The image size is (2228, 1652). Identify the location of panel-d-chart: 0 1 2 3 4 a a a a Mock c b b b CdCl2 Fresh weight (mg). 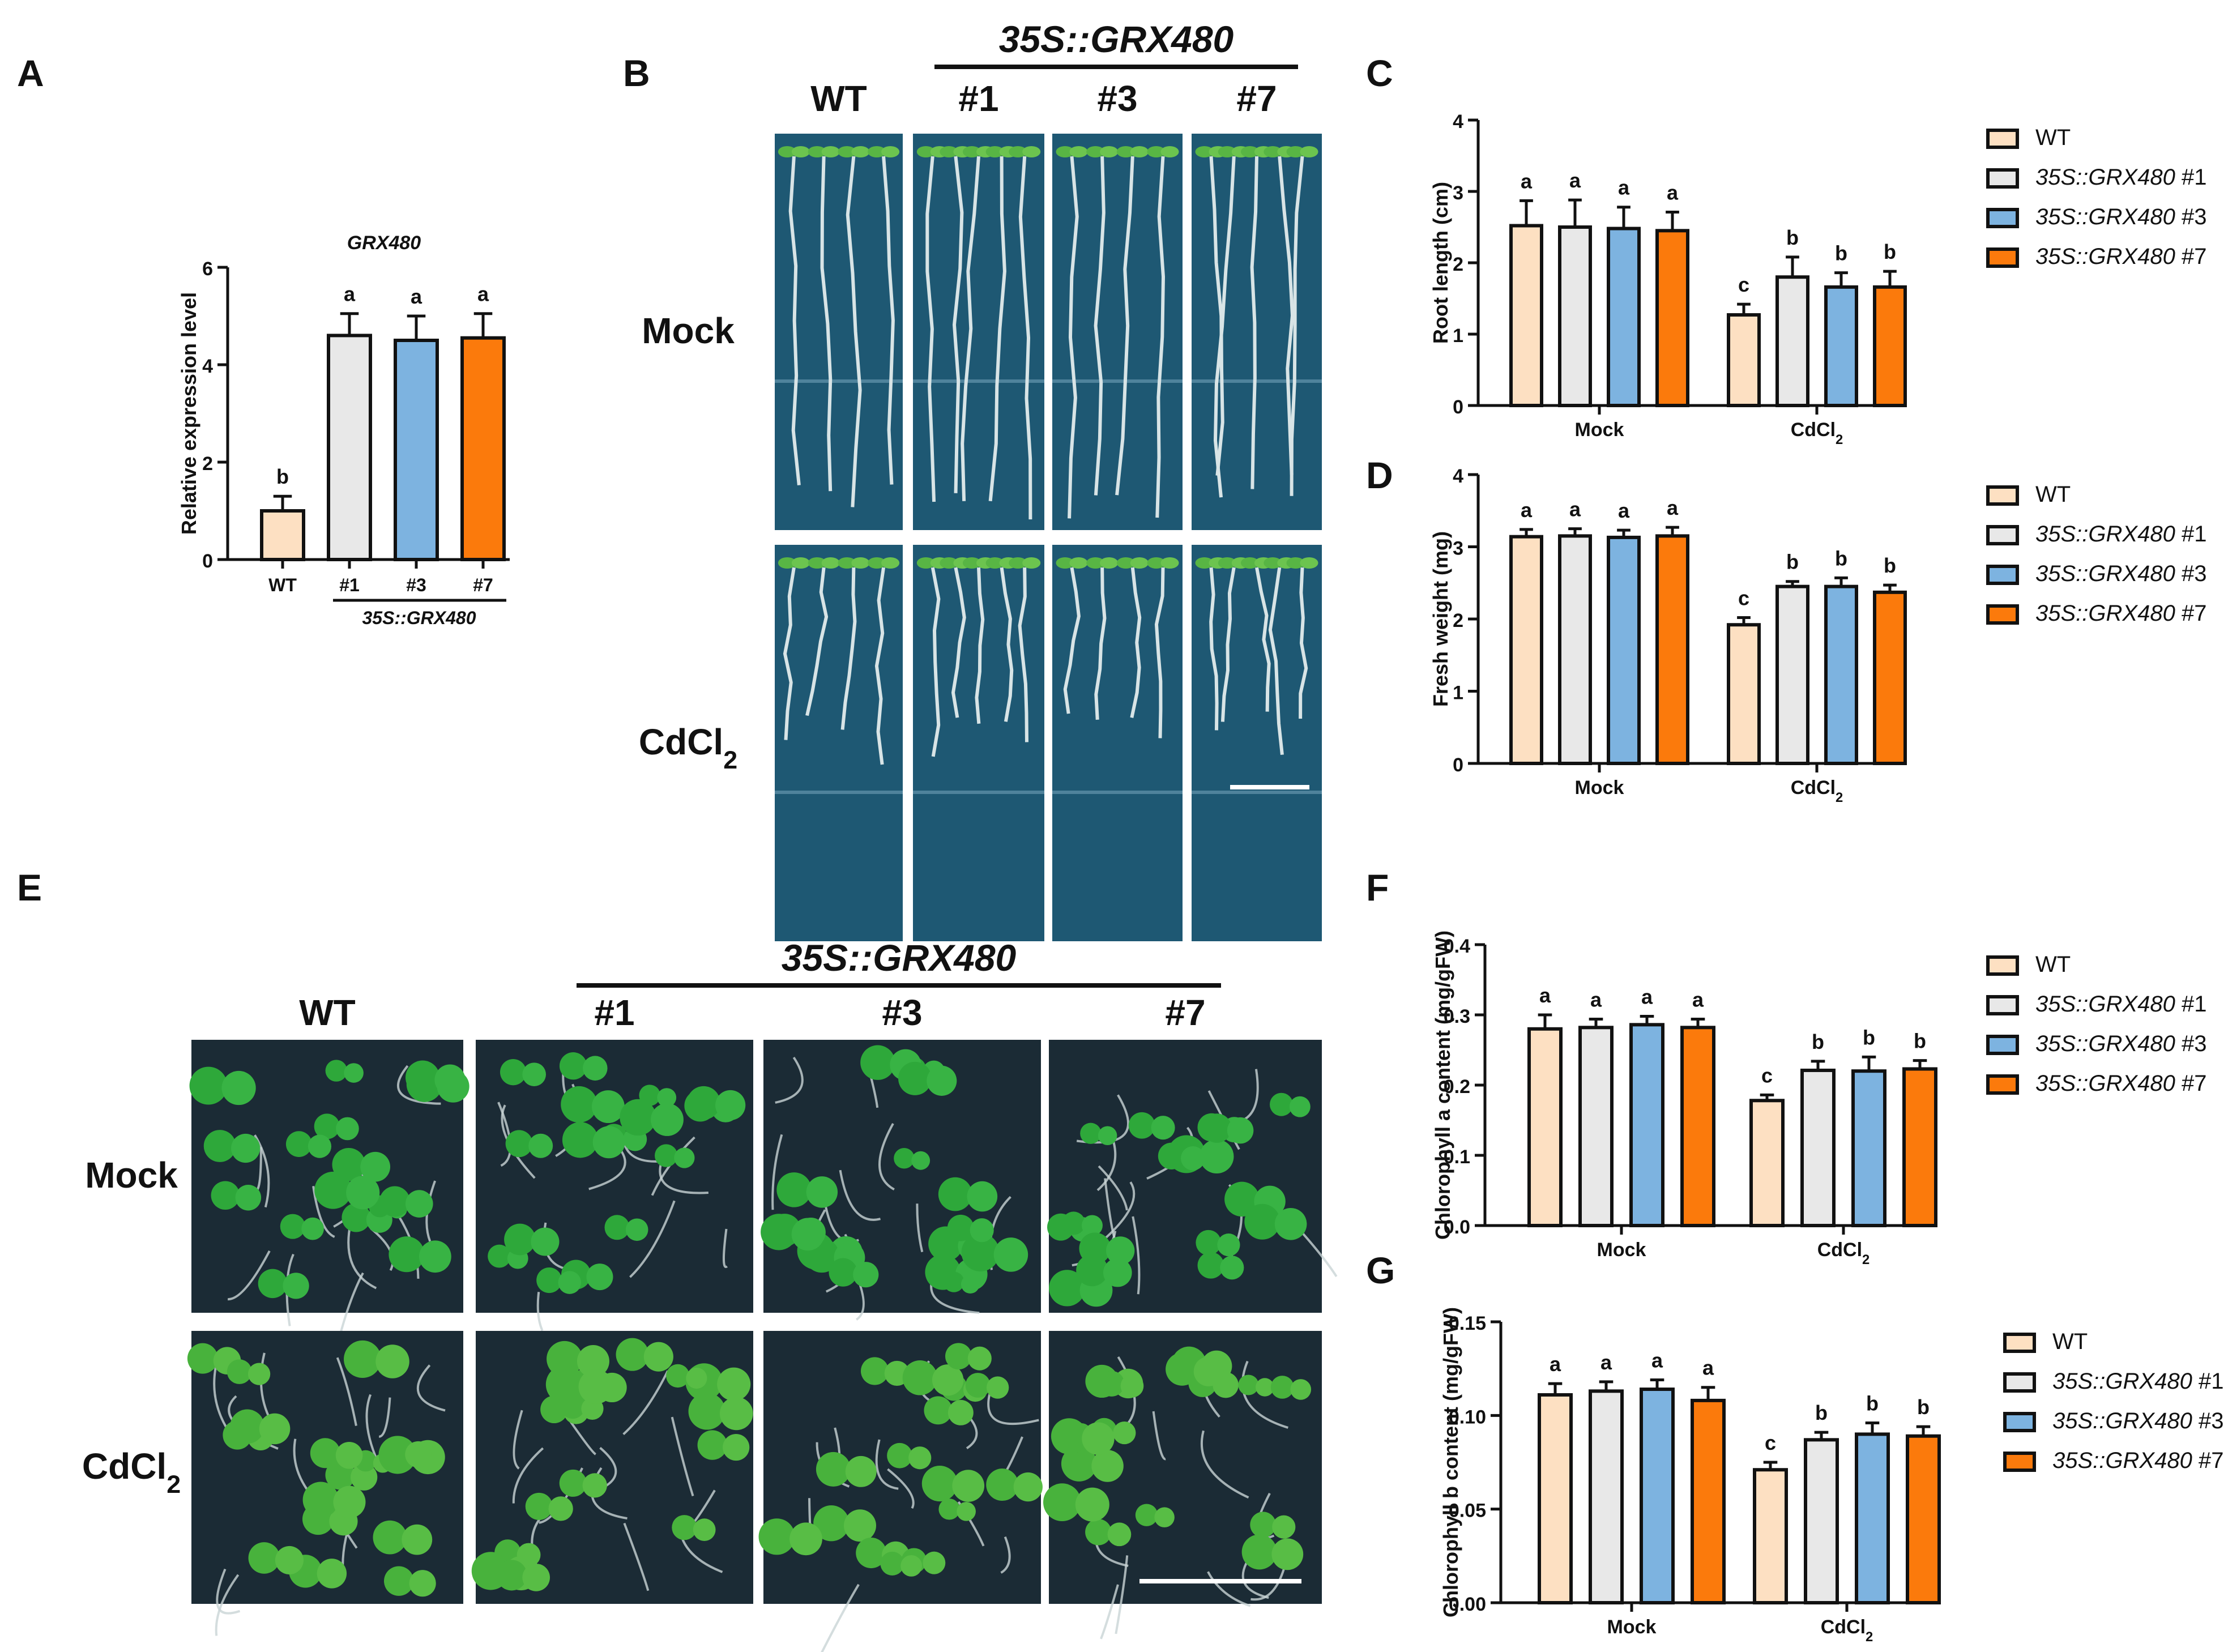
(1668, 635).